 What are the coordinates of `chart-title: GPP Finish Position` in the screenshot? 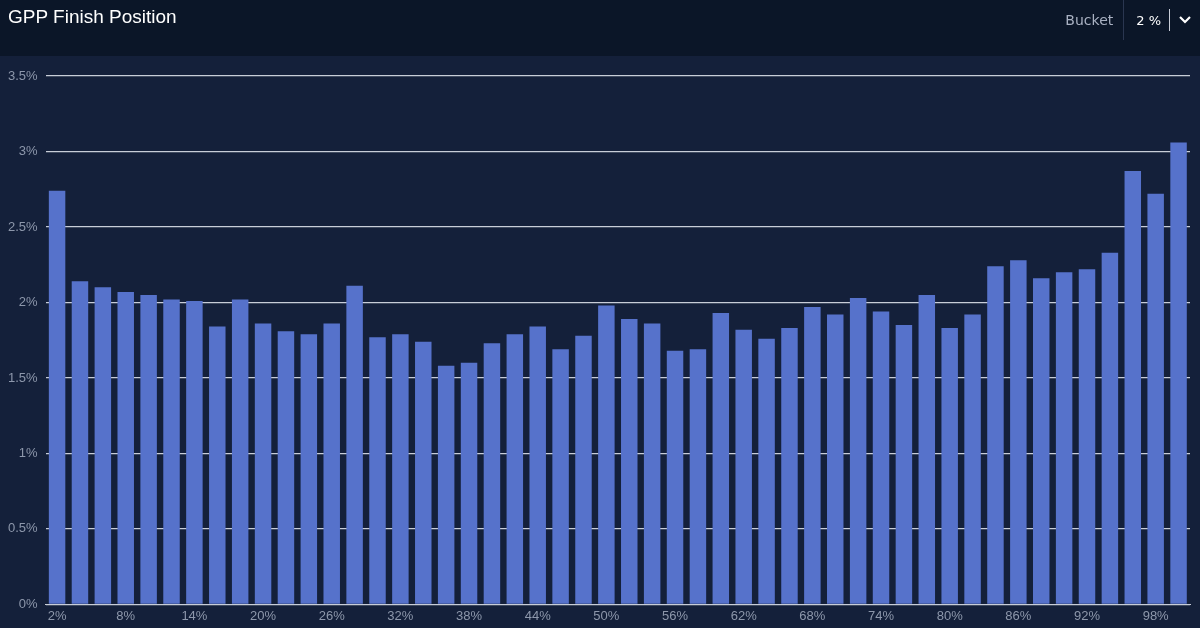 It's located at (92, 17).